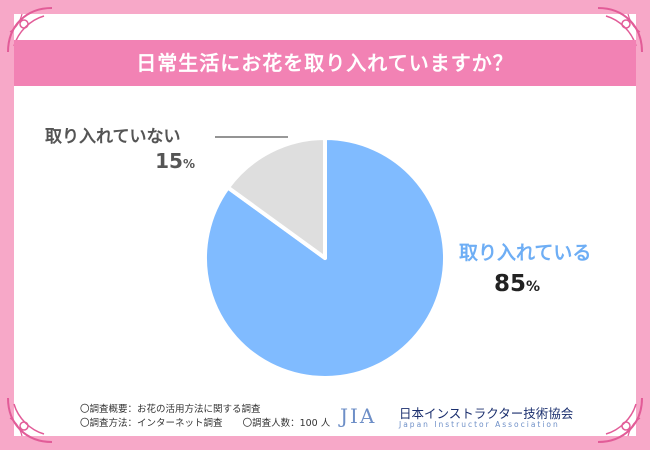  Describe the element at coordinates (479, 424) in the screenshot. I see `logo-english: Japan Instructor Association` at that location.